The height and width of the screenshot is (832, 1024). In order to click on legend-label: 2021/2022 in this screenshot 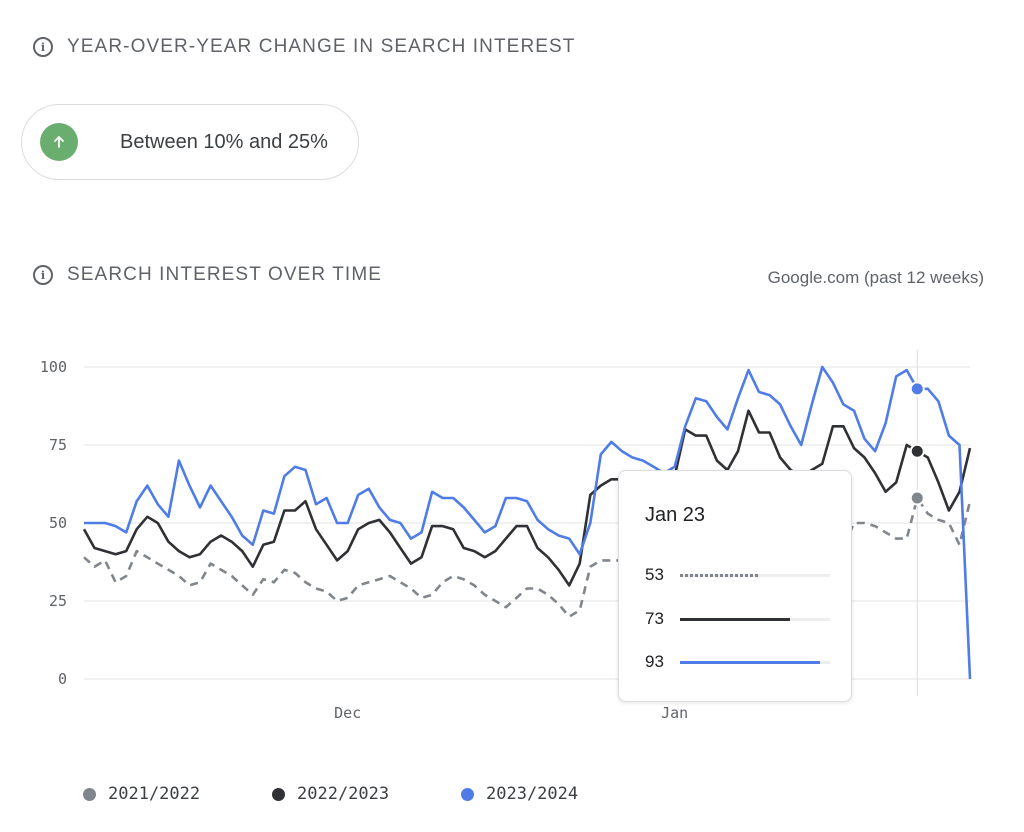, I will do `click(154, 794)`.